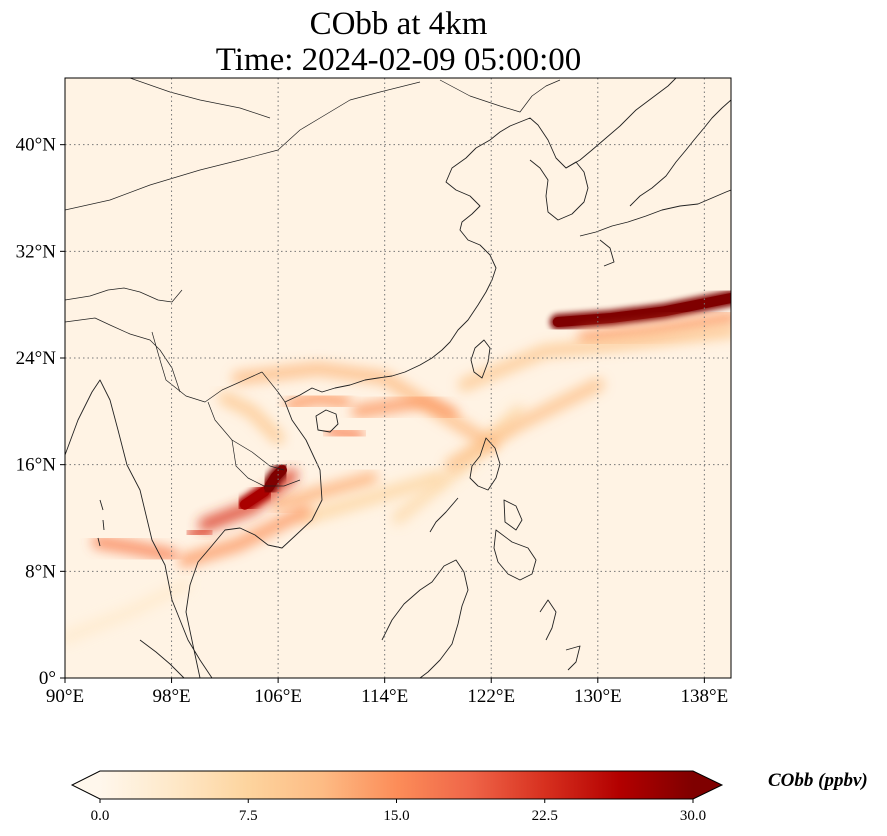 The image size is (887, 836). Describe the element at coordinates (47, 678) in the screenshot. I see `lat-tick-label: 0°` at that location.